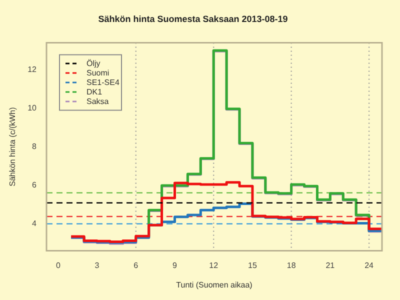 The height and width of the screenshot is (300, 400). What do you see at coordinates (136, 265) in the screenshot?
I see `x-tick-label: 6` at bounding box center [136, 265].